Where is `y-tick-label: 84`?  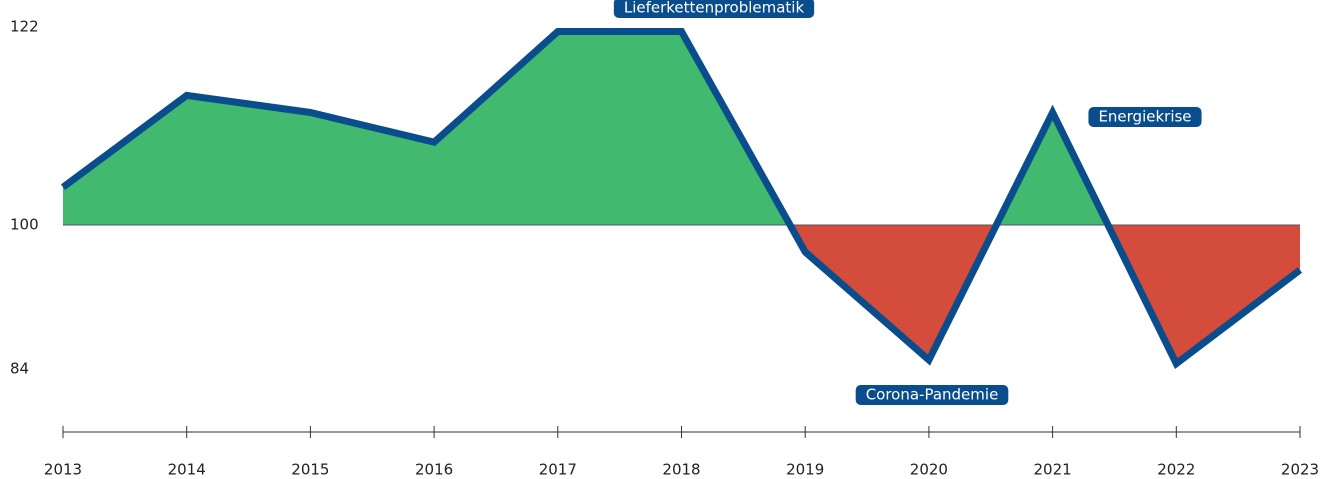 y-tick-label: 84 is located at coordinates (19, 369).